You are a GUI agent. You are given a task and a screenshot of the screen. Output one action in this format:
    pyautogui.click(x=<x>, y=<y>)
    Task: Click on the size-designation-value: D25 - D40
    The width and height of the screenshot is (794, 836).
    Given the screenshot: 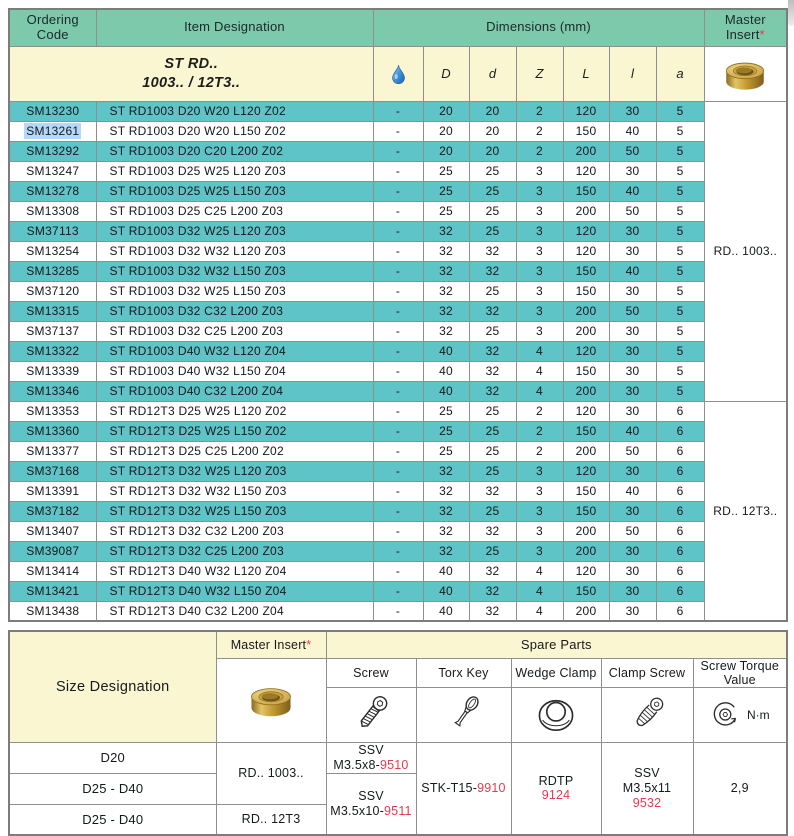 What is the action you would take?
    pyautogui.click(x=112, y=788)
    